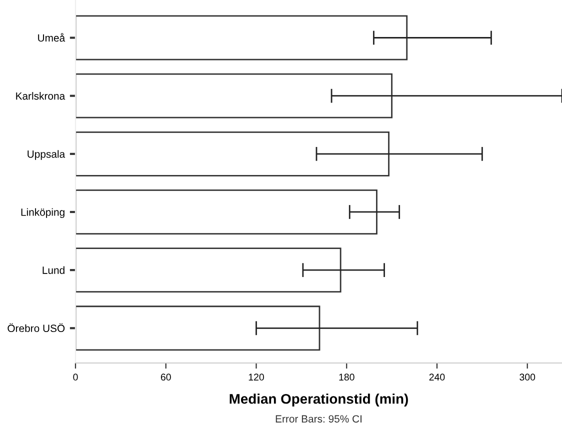 This screenshot has width=562, height=435. I want to click on y-tick-label: Linköping, so click(42, 213).